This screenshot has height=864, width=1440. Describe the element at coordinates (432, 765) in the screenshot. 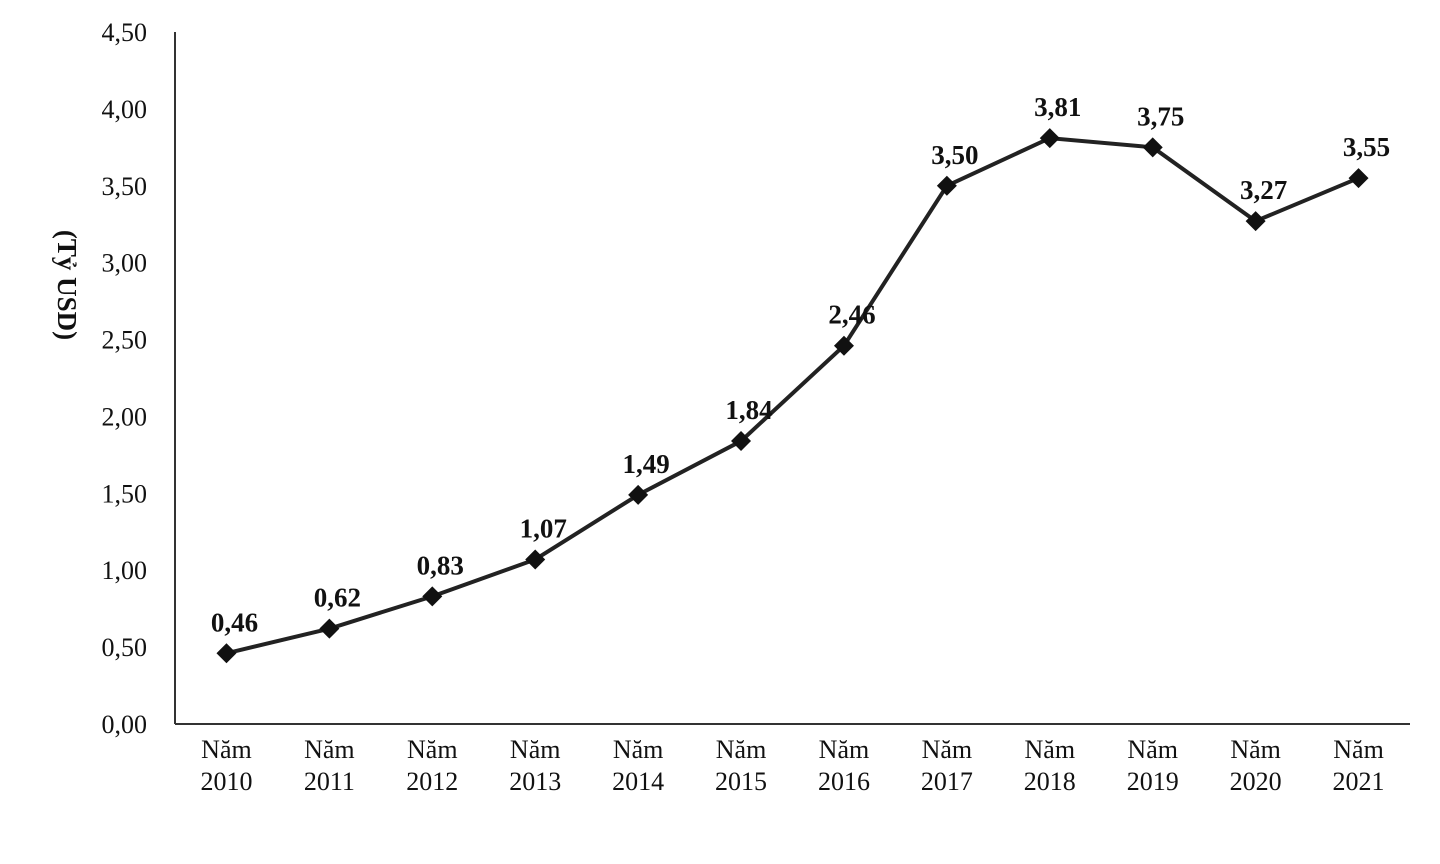

I see `x-tick-label: Năm 2012` at that location.